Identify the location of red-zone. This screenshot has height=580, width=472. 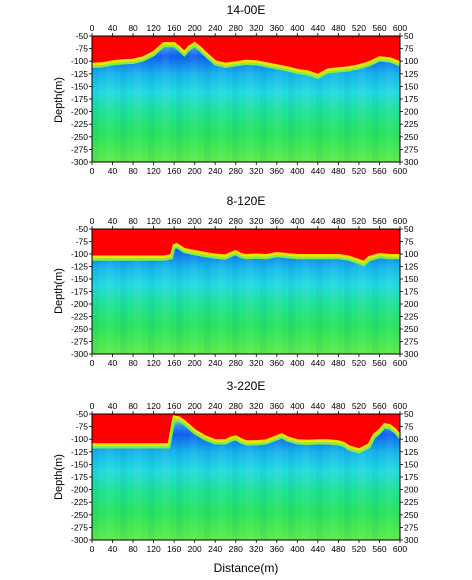
(246, 55).